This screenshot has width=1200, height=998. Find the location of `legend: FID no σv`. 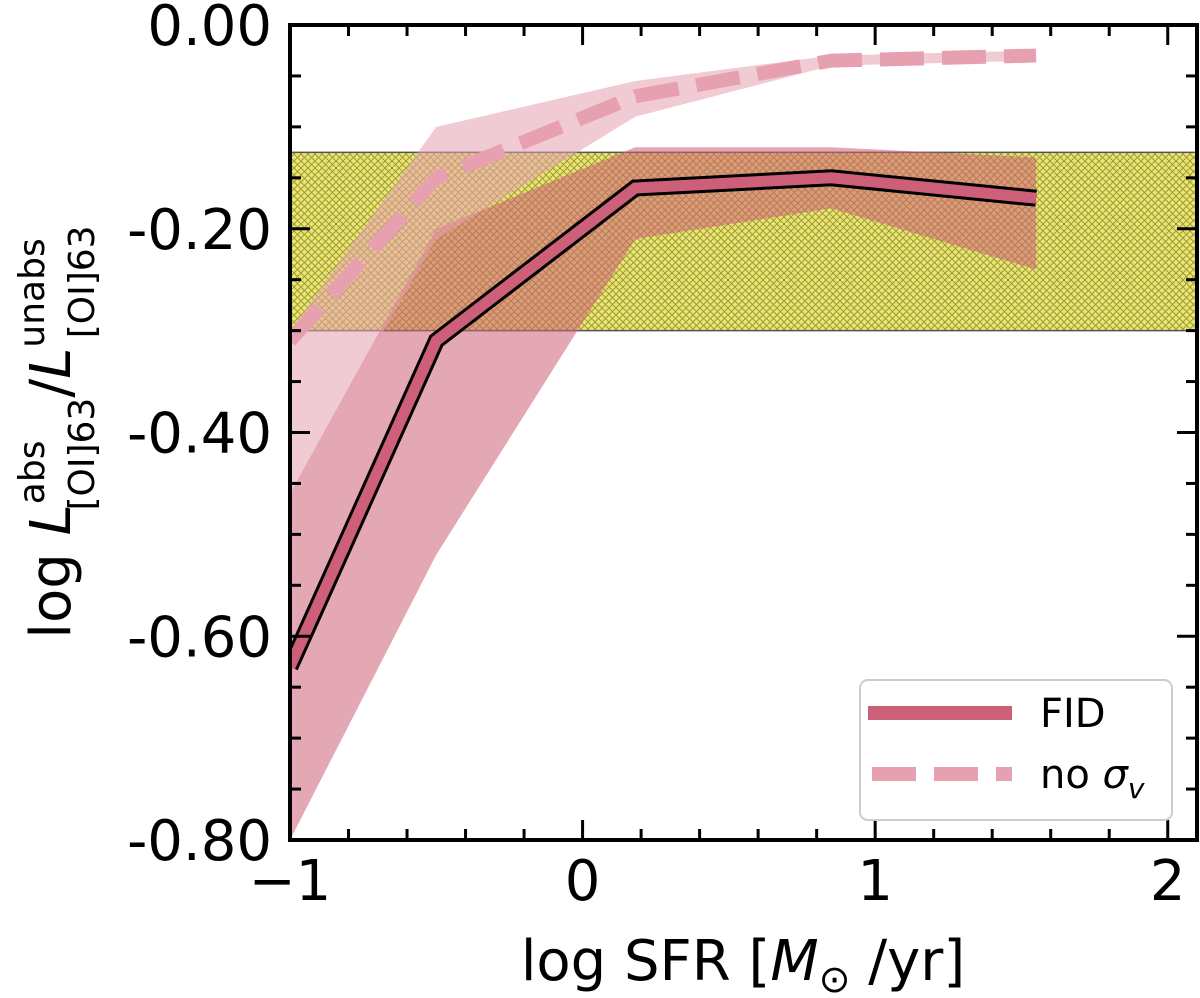

legend: FID no σv is located at coordinates (1016, 750).